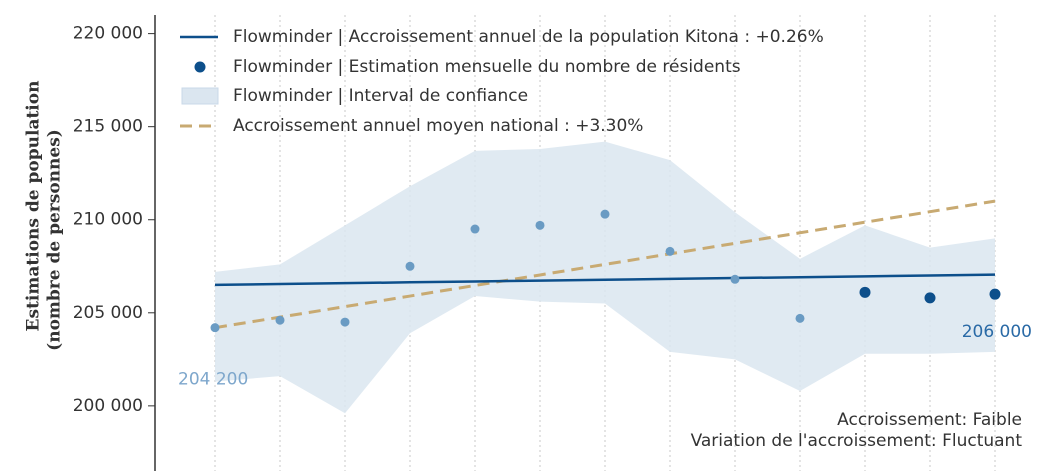 The height and width of the screenshot is (471, 1047). I want to click on y-axis-label: (nombre de personnes), so click(55, 240).